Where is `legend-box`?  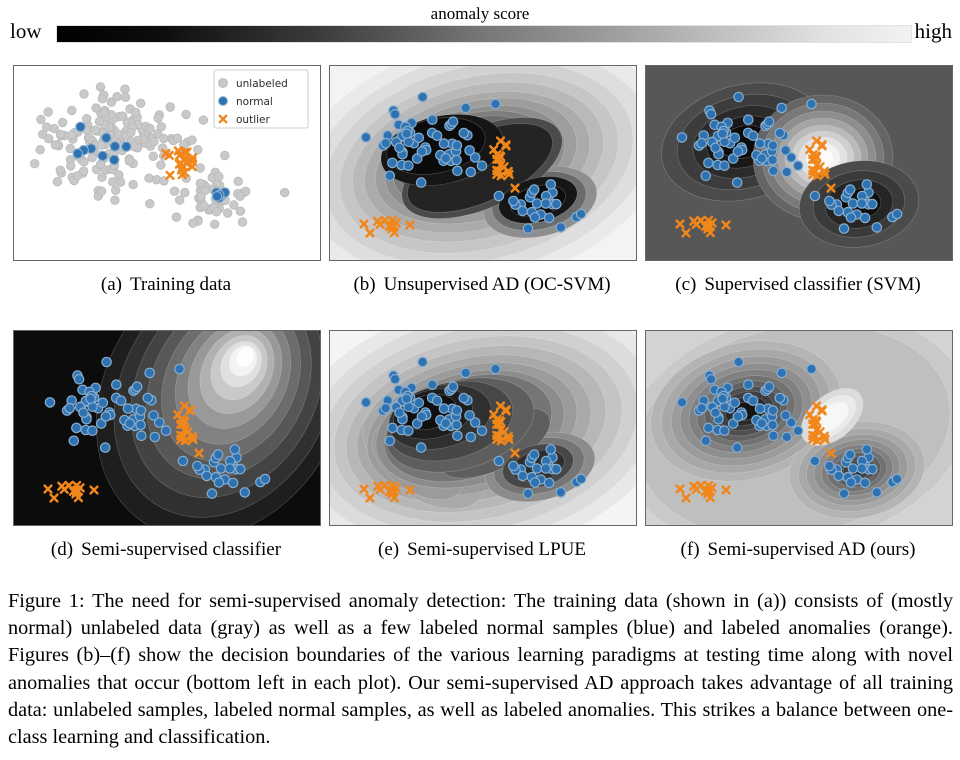
legend-box is located at coordinates (261, 99).